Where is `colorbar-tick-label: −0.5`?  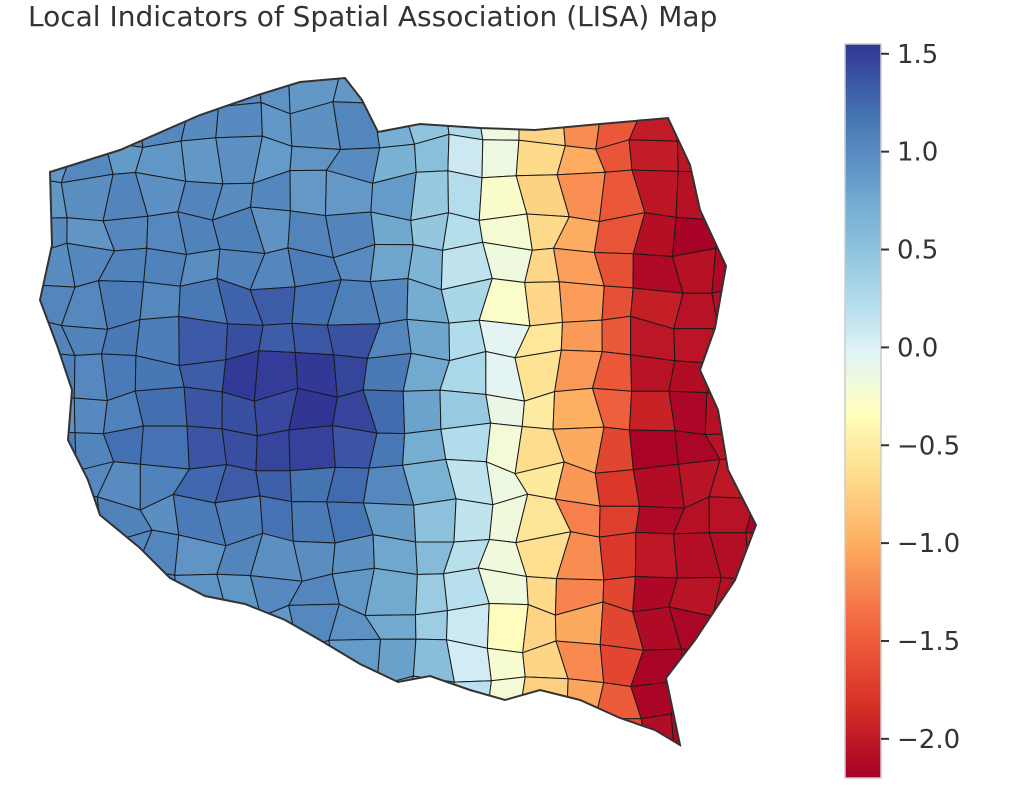
colorbar-tick-label: −0.5 is located at coordinates (928, 446).